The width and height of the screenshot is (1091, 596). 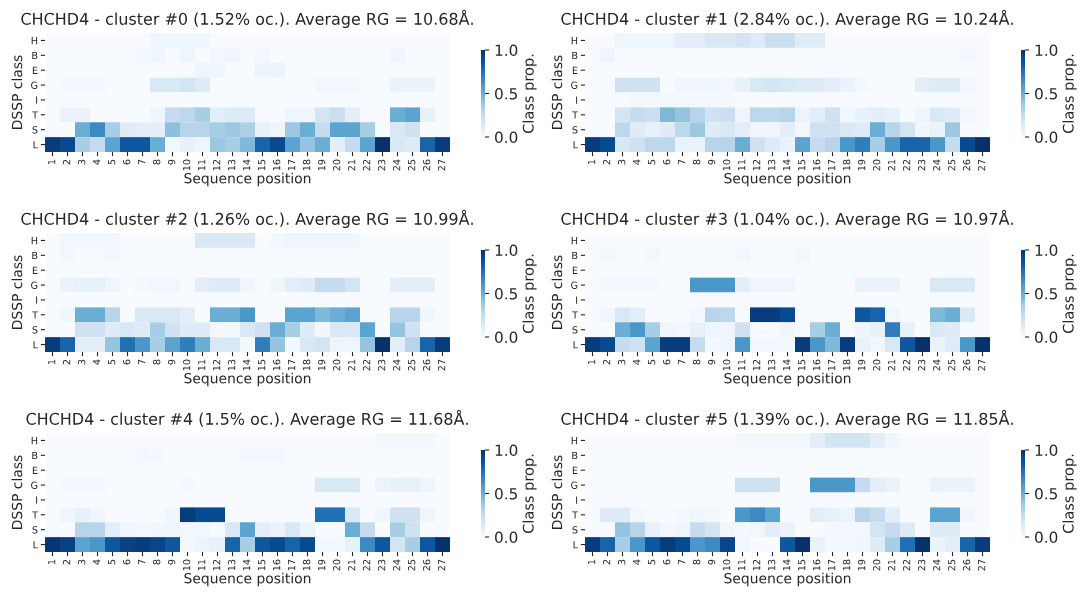 I want to click on x-tick-label: 23, so click(x=381, y=165).